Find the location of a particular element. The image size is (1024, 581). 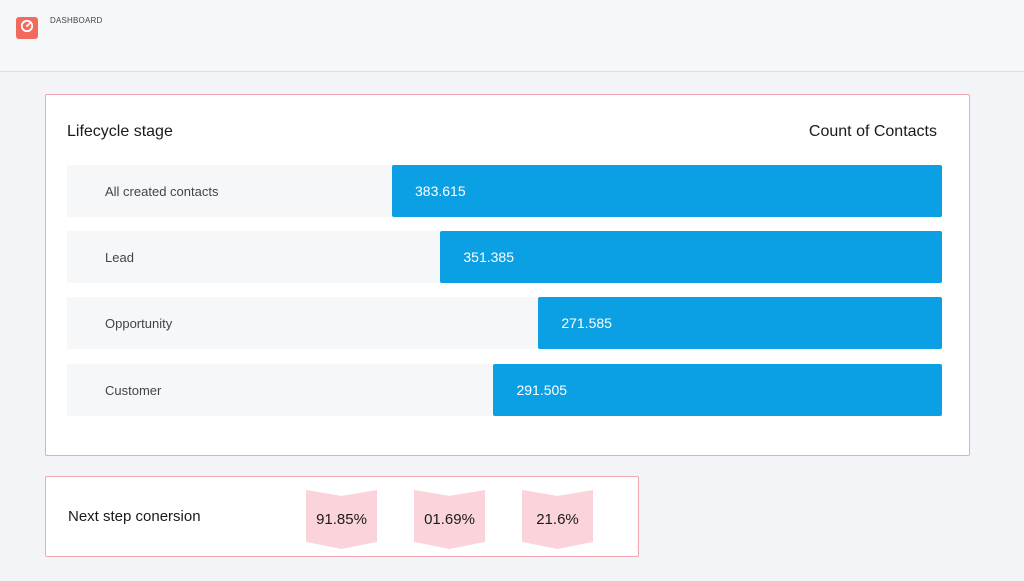

chart-row: Customer 291.505 is located at coordinates (504, 390).